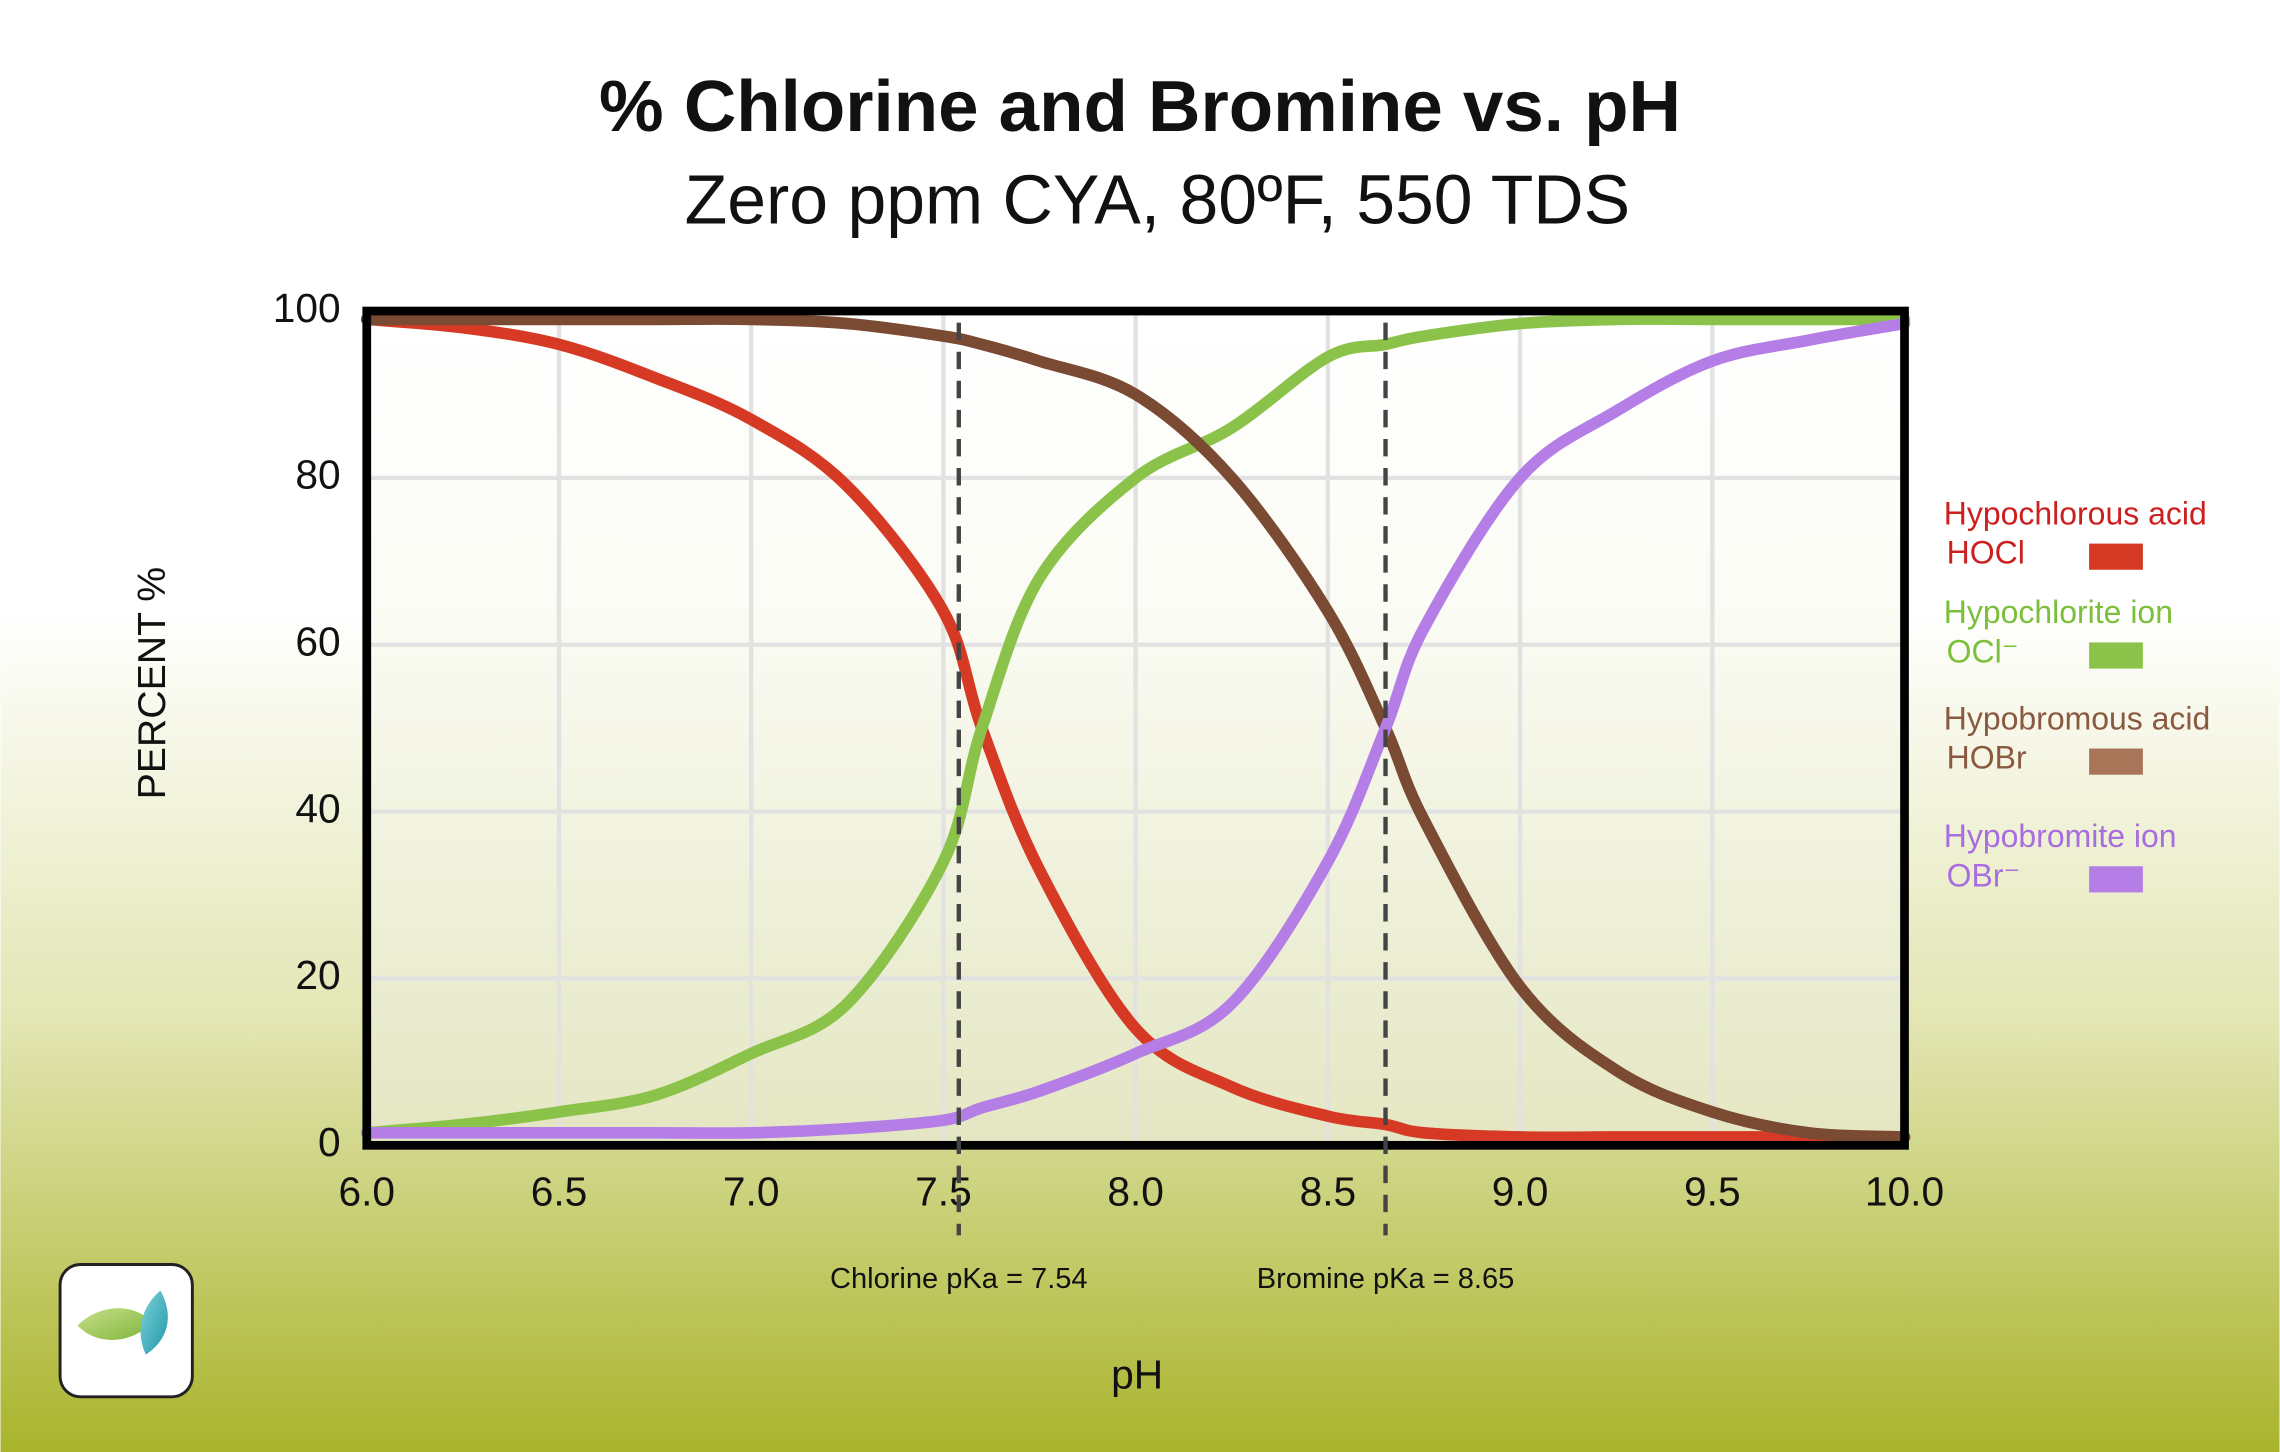  Describe the element at coordinates (1140, 106) in the screenshot. I see `chart-title: % Chlorine and Bromine vs. pH` at that location.